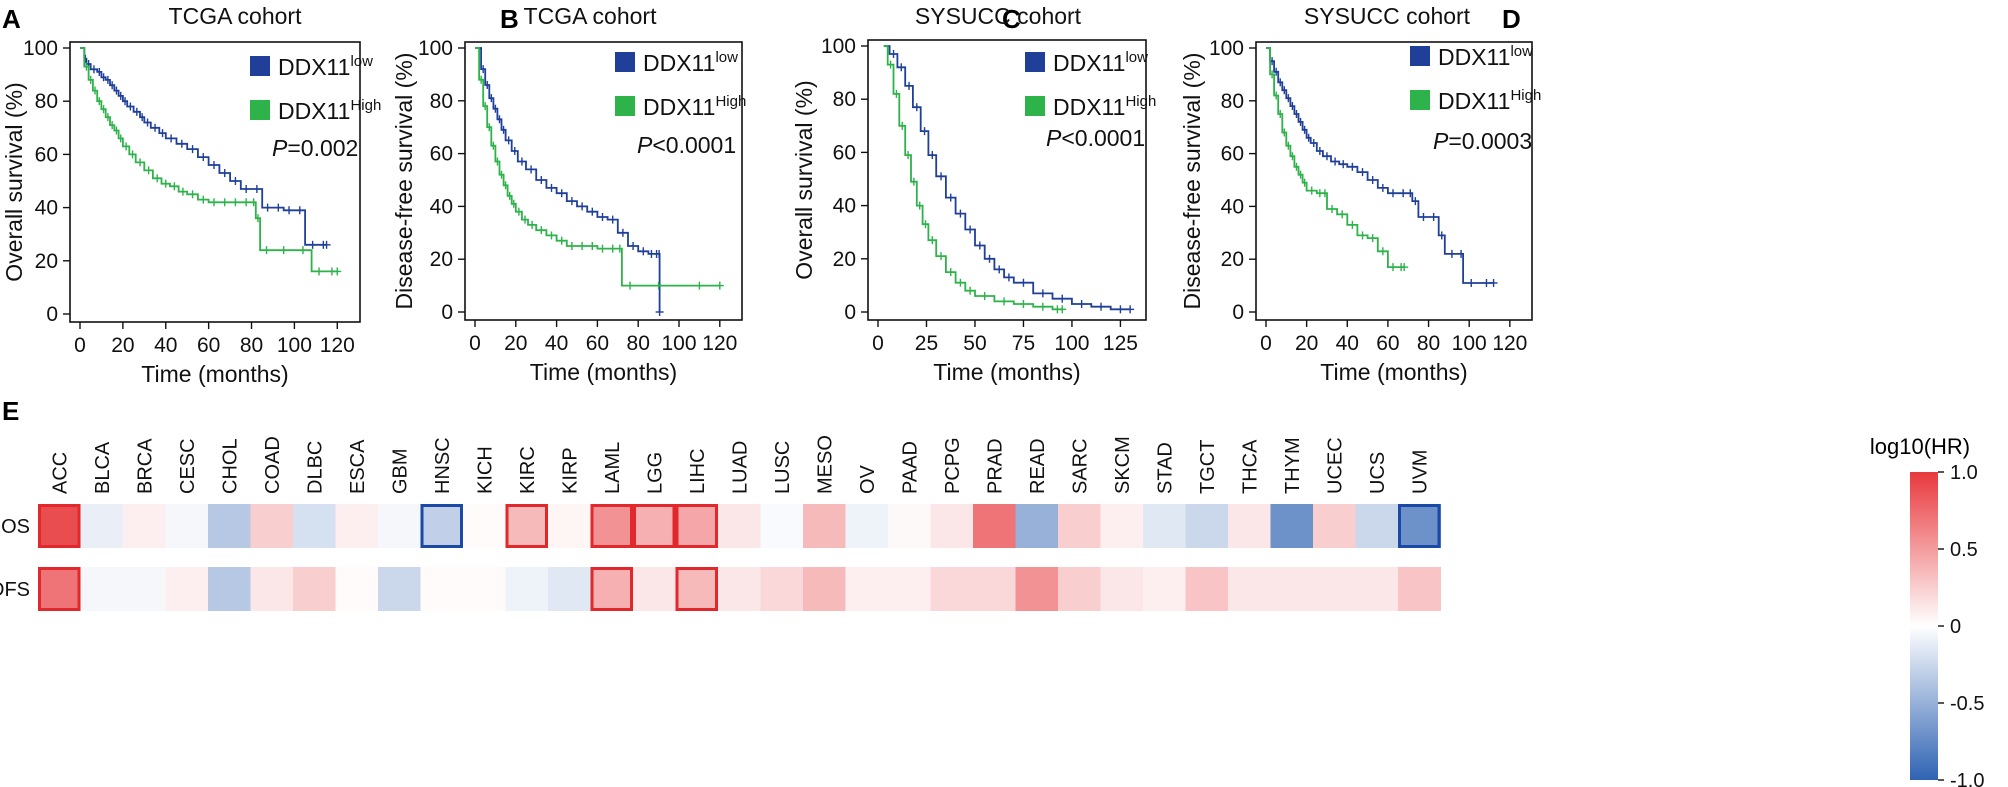  I want to click on x-tick-label: 25, so click(926, 343).